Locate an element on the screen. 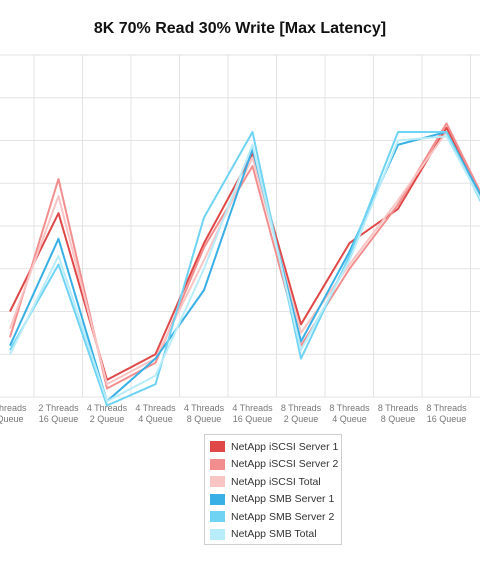 The height and width of the screenshot is (574, 480). legend-item: NetApp iSCSI Server 1 is located at coordinates (274, 447).